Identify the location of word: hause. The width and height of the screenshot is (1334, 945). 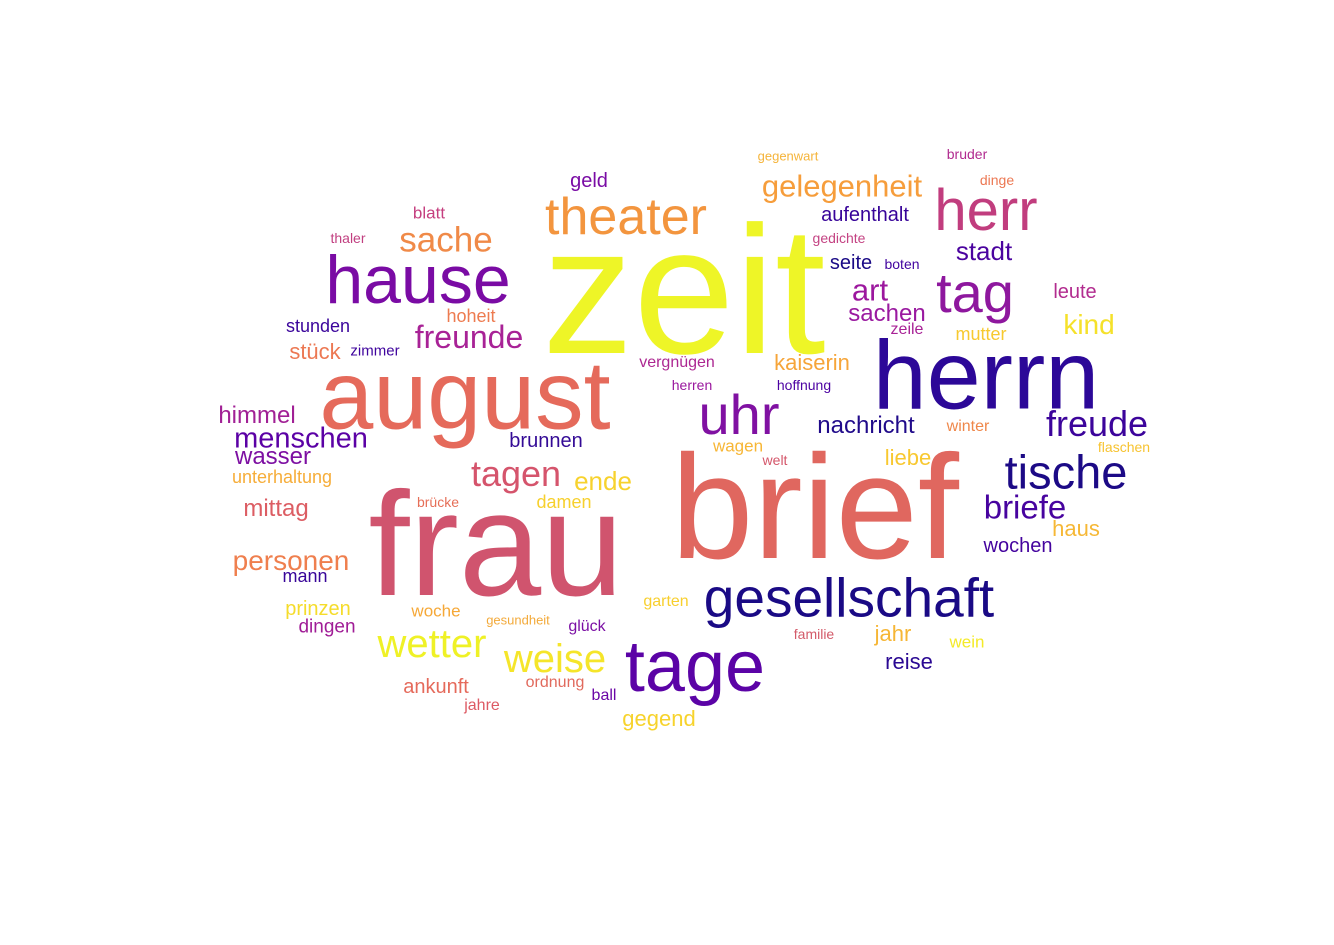
(418, 280).